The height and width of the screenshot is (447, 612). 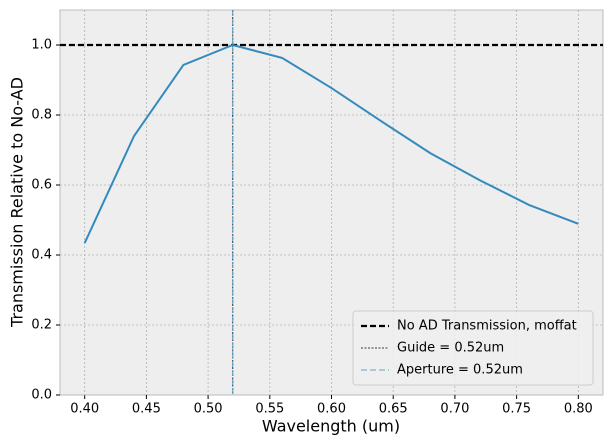 What do you see at coordinates (41, 185) in the screenshot?
I see `y-tick-label: 0.6` at bounding box center [41, 185].